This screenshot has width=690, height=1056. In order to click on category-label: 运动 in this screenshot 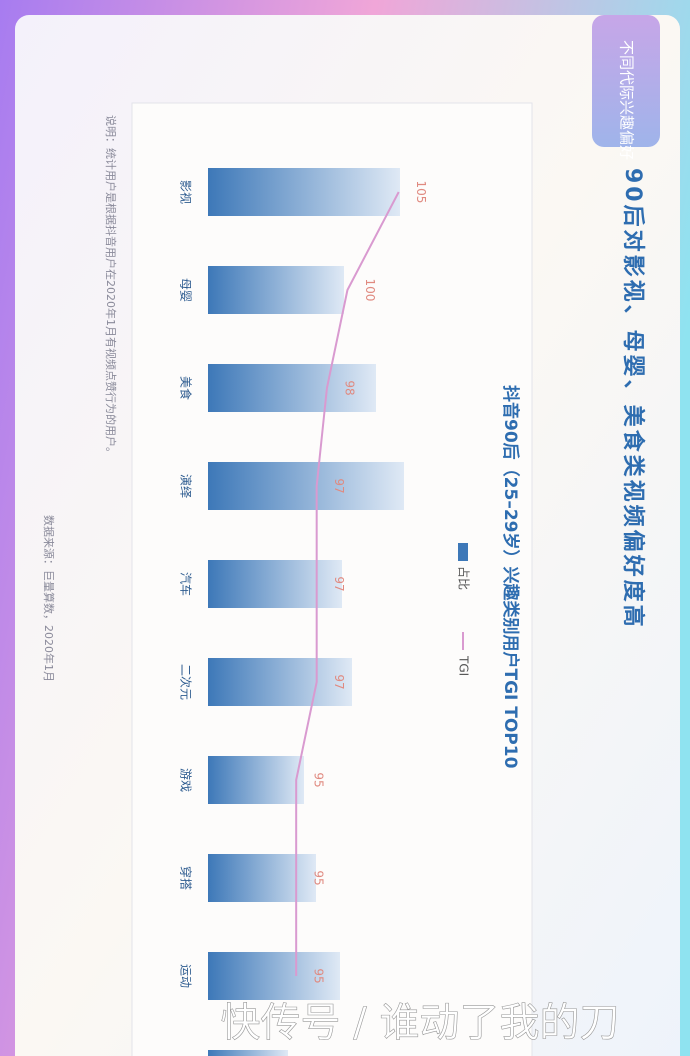, I will do `click(186, 976)`.